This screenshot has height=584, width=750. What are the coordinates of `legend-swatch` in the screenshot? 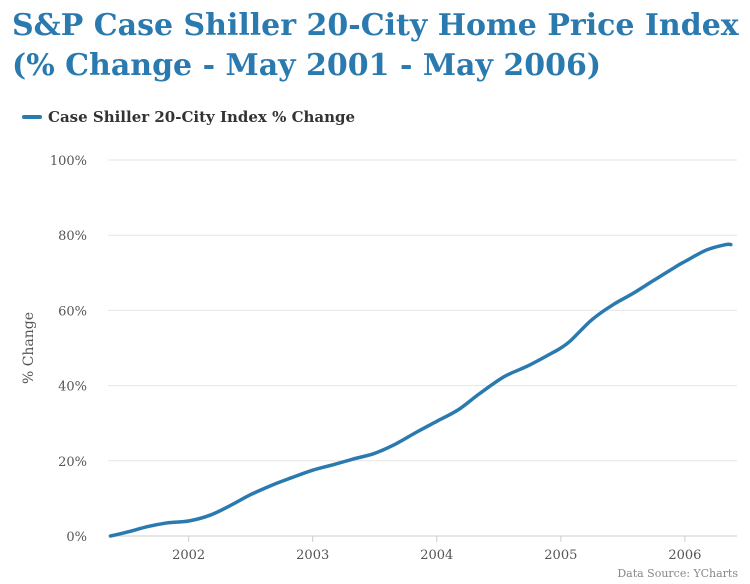 It's located at (32, 117).